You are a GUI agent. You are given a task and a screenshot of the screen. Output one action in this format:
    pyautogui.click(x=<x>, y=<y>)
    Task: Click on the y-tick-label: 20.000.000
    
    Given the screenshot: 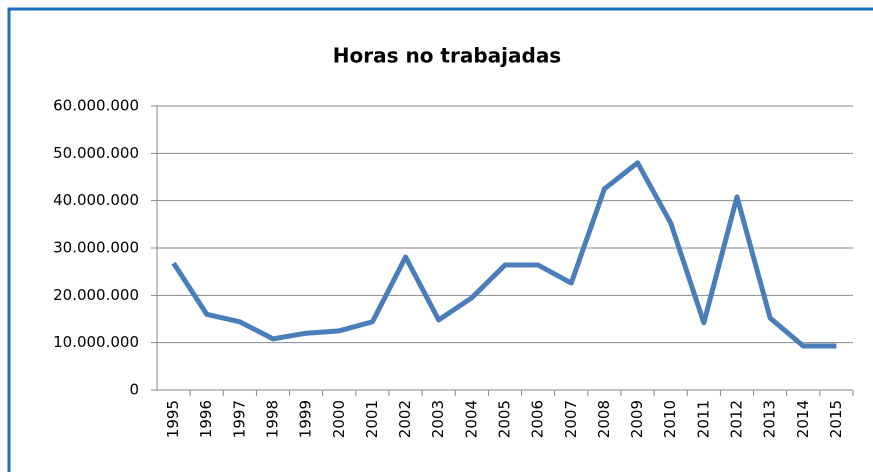 What is the action you would take?
    pyautogui.click(x=96, y=295)
    